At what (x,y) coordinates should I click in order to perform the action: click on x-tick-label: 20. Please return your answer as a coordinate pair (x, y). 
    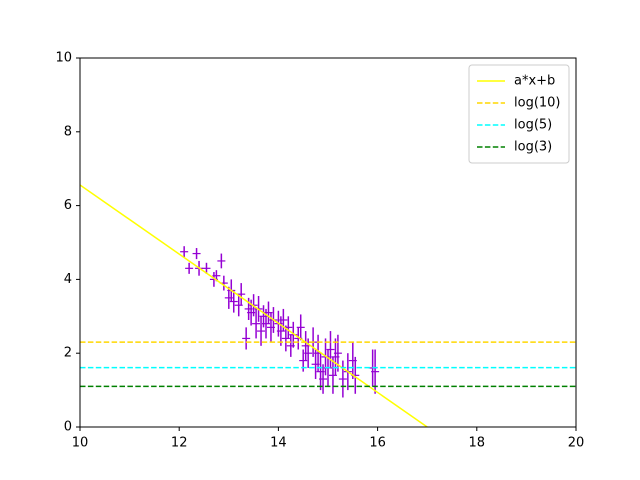
    Looking at the image, I should click on (576, 443).